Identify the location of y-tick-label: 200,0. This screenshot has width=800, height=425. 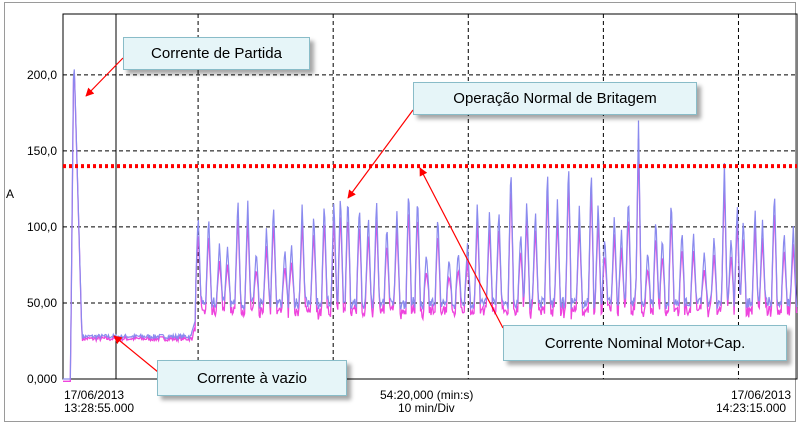
(42, 75).